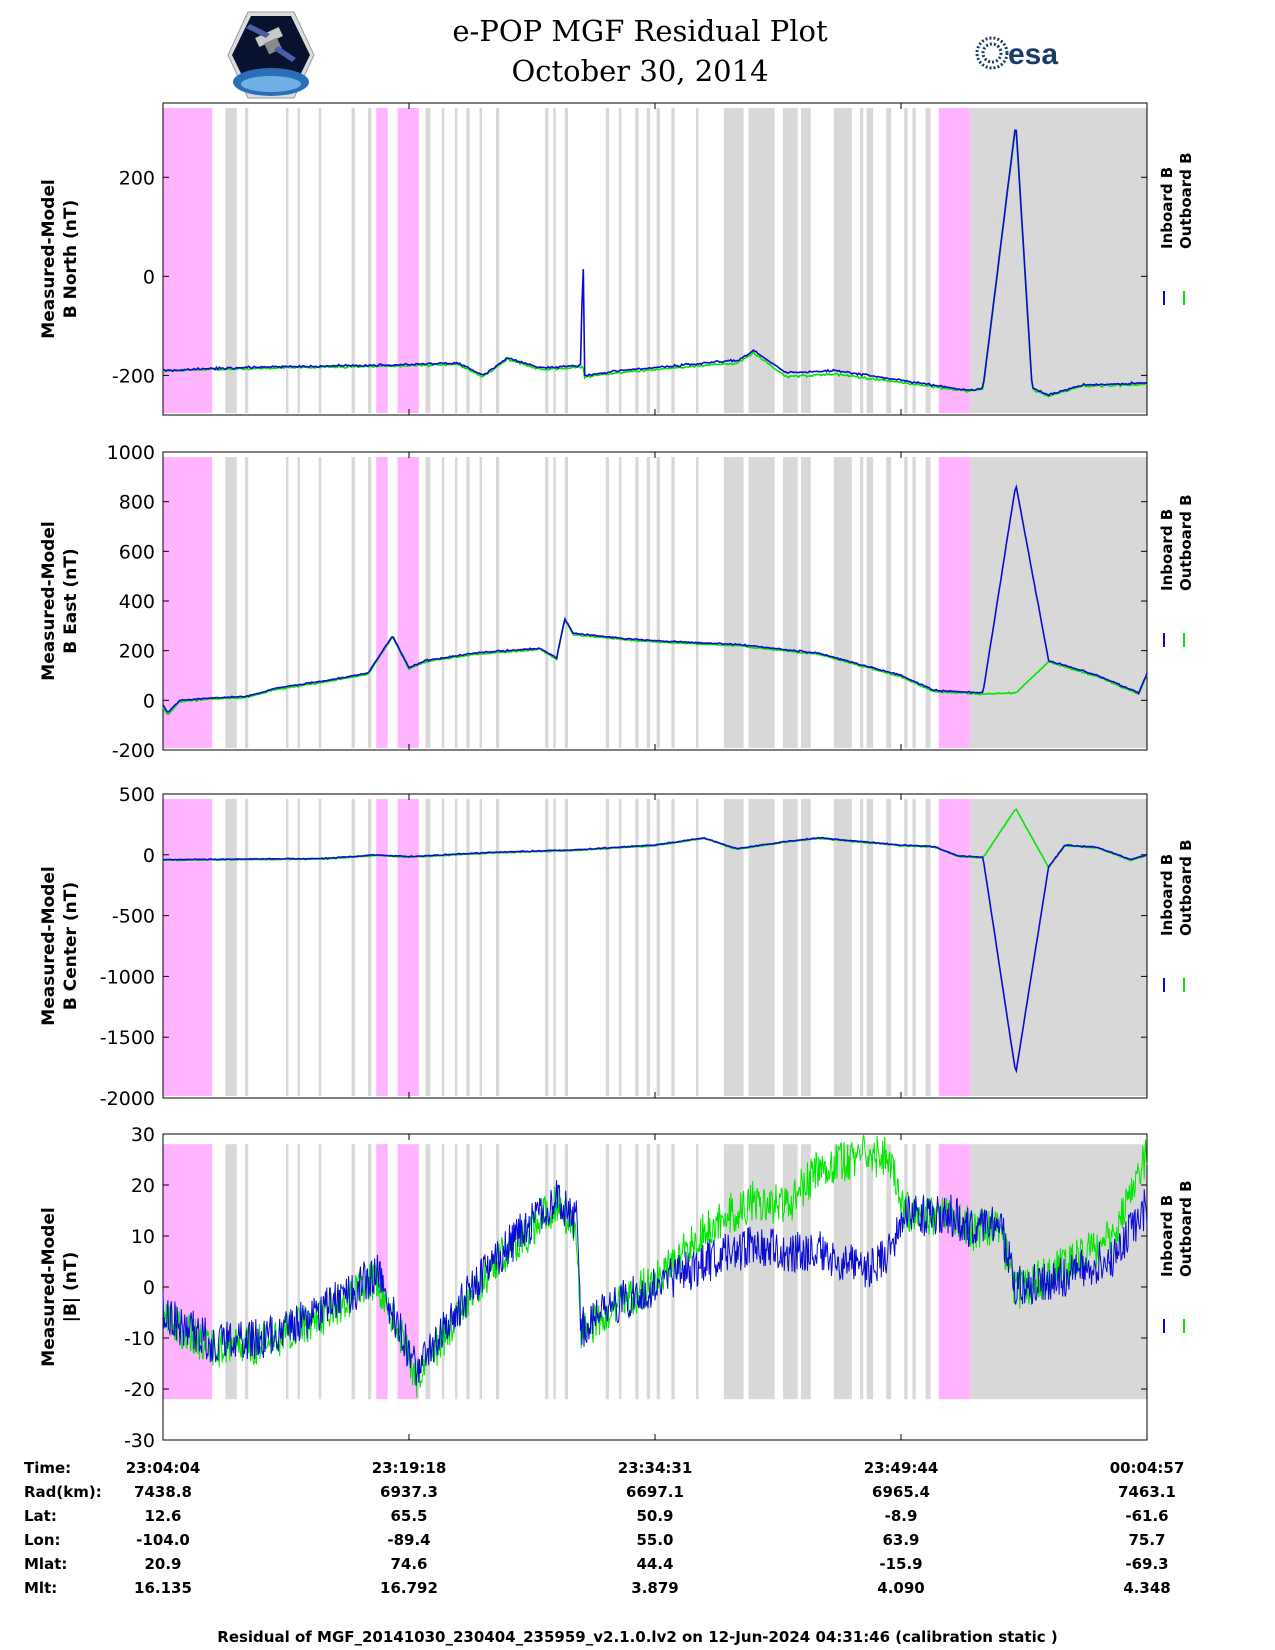 This screenshot has height=1650, width=1275. Describe the element at coordinates (163, 1468) in the screenshot. I see `ephemeris-value: 23:04:04` at that location.